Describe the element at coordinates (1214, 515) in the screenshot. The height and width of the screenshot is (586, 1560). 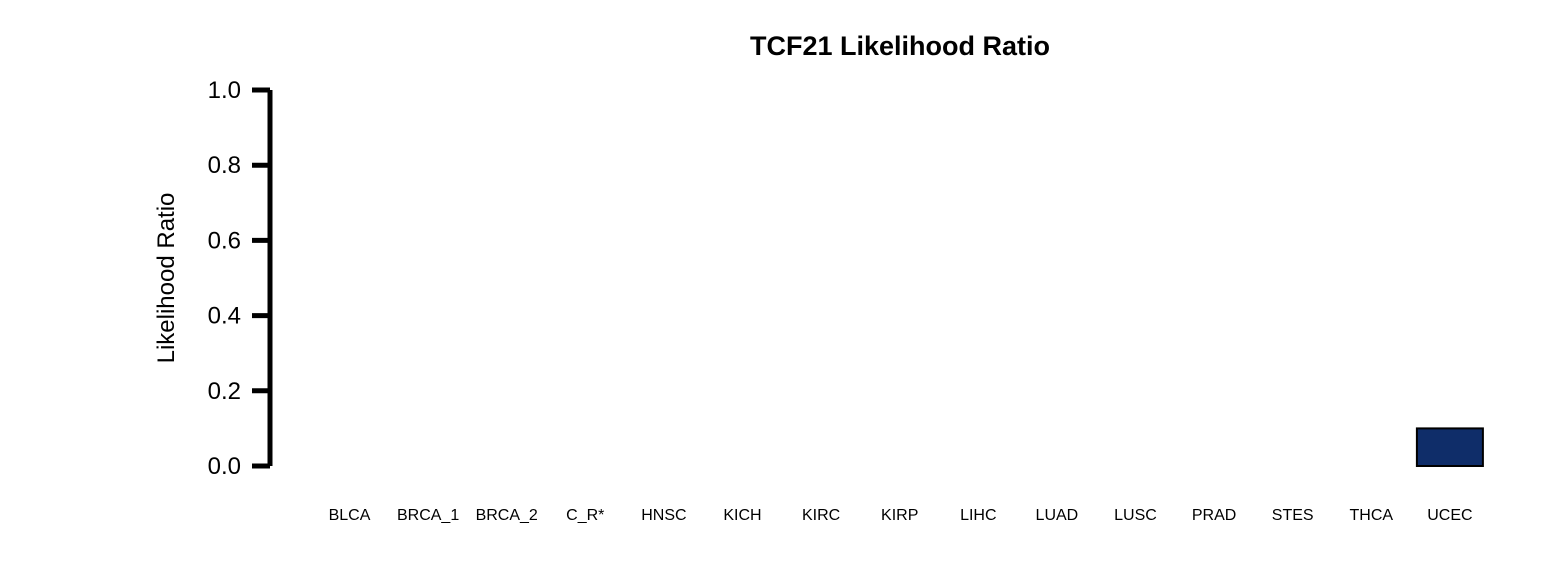
I see `x-tick-label: PRAD` at that location.